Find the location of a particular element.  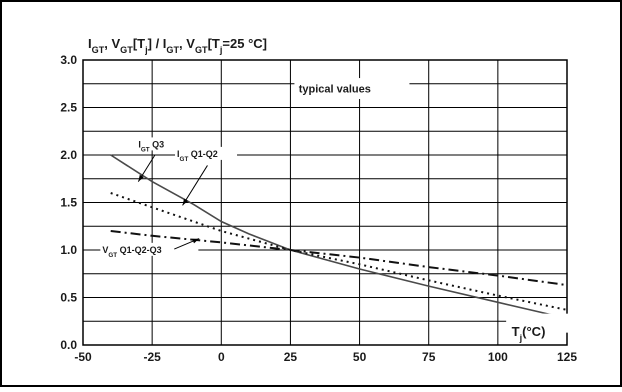

x-tick-label: 125 is located at coordinates (567, 357).